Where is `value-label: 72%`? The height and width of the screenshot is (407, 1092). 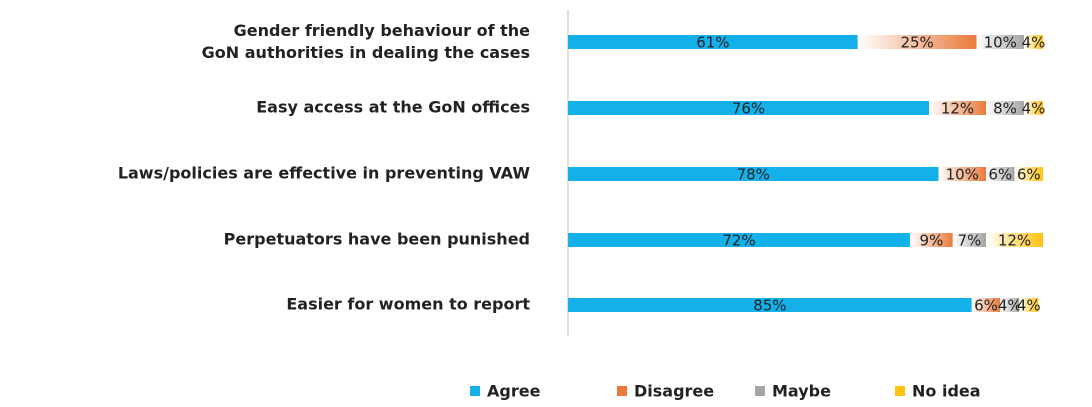
value-label: 72% is located at coordinates (738, 241).